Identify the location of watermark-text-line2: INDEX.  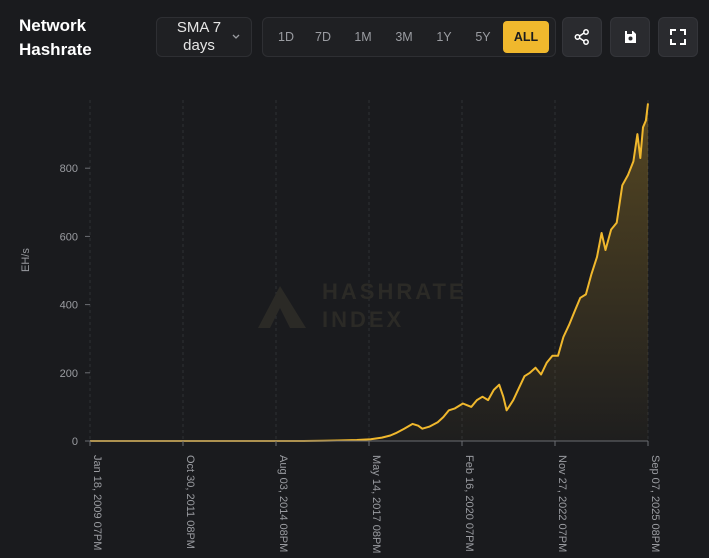
(363, 319).